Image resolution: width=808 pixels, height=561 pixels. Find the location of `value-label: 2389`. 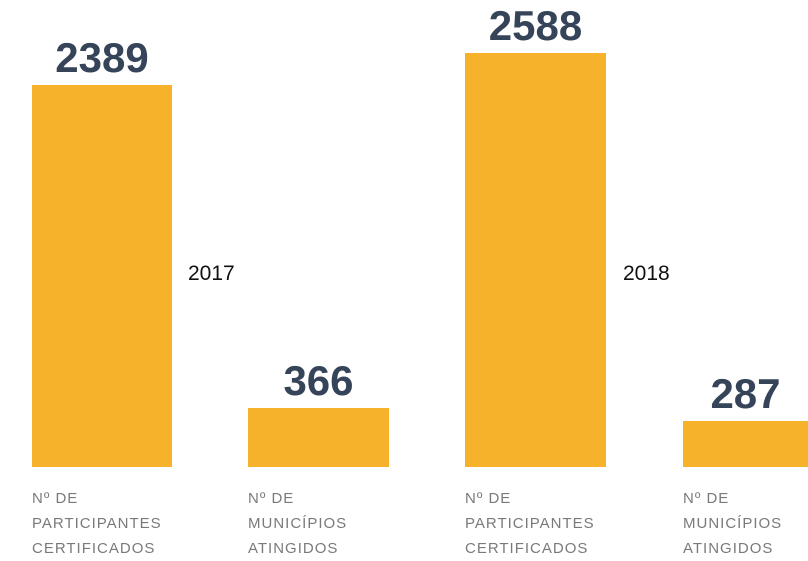

value-label: 2389 is located at coordinates (102, 57).